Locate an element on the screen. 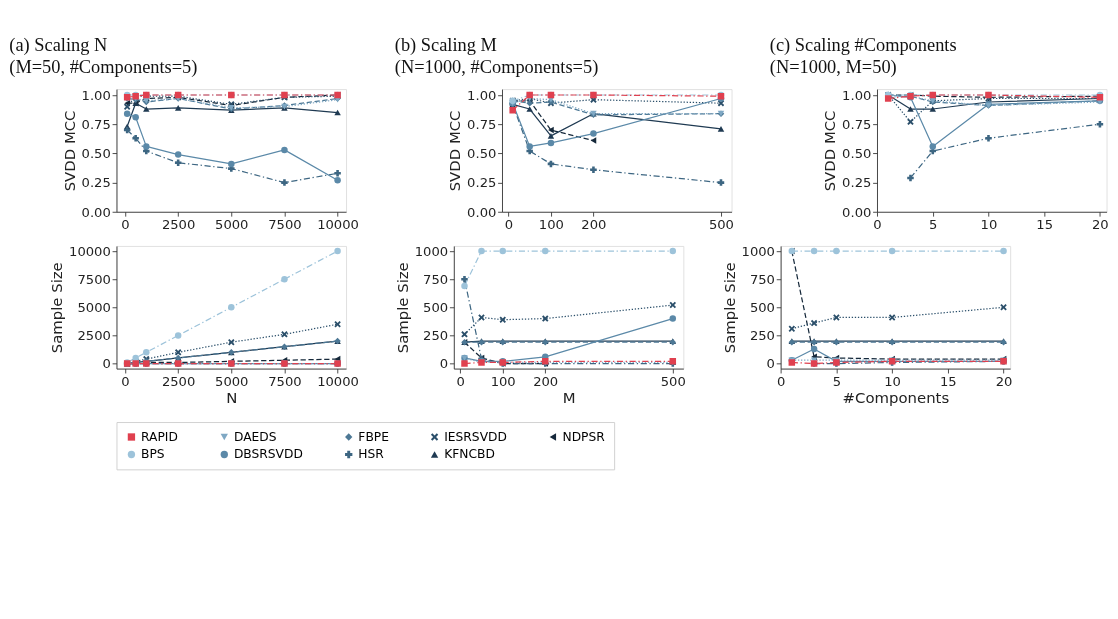  x-axis-title: M is located at coordinates (569, 398).